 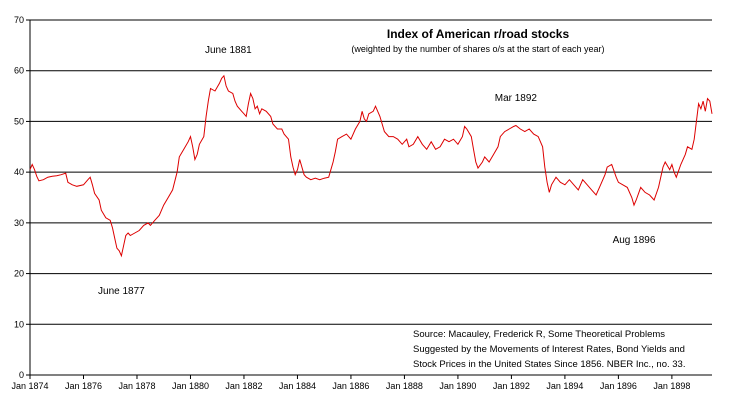 I want to click on x-tick-label: Jan 1896, so click(x=618, y=386).